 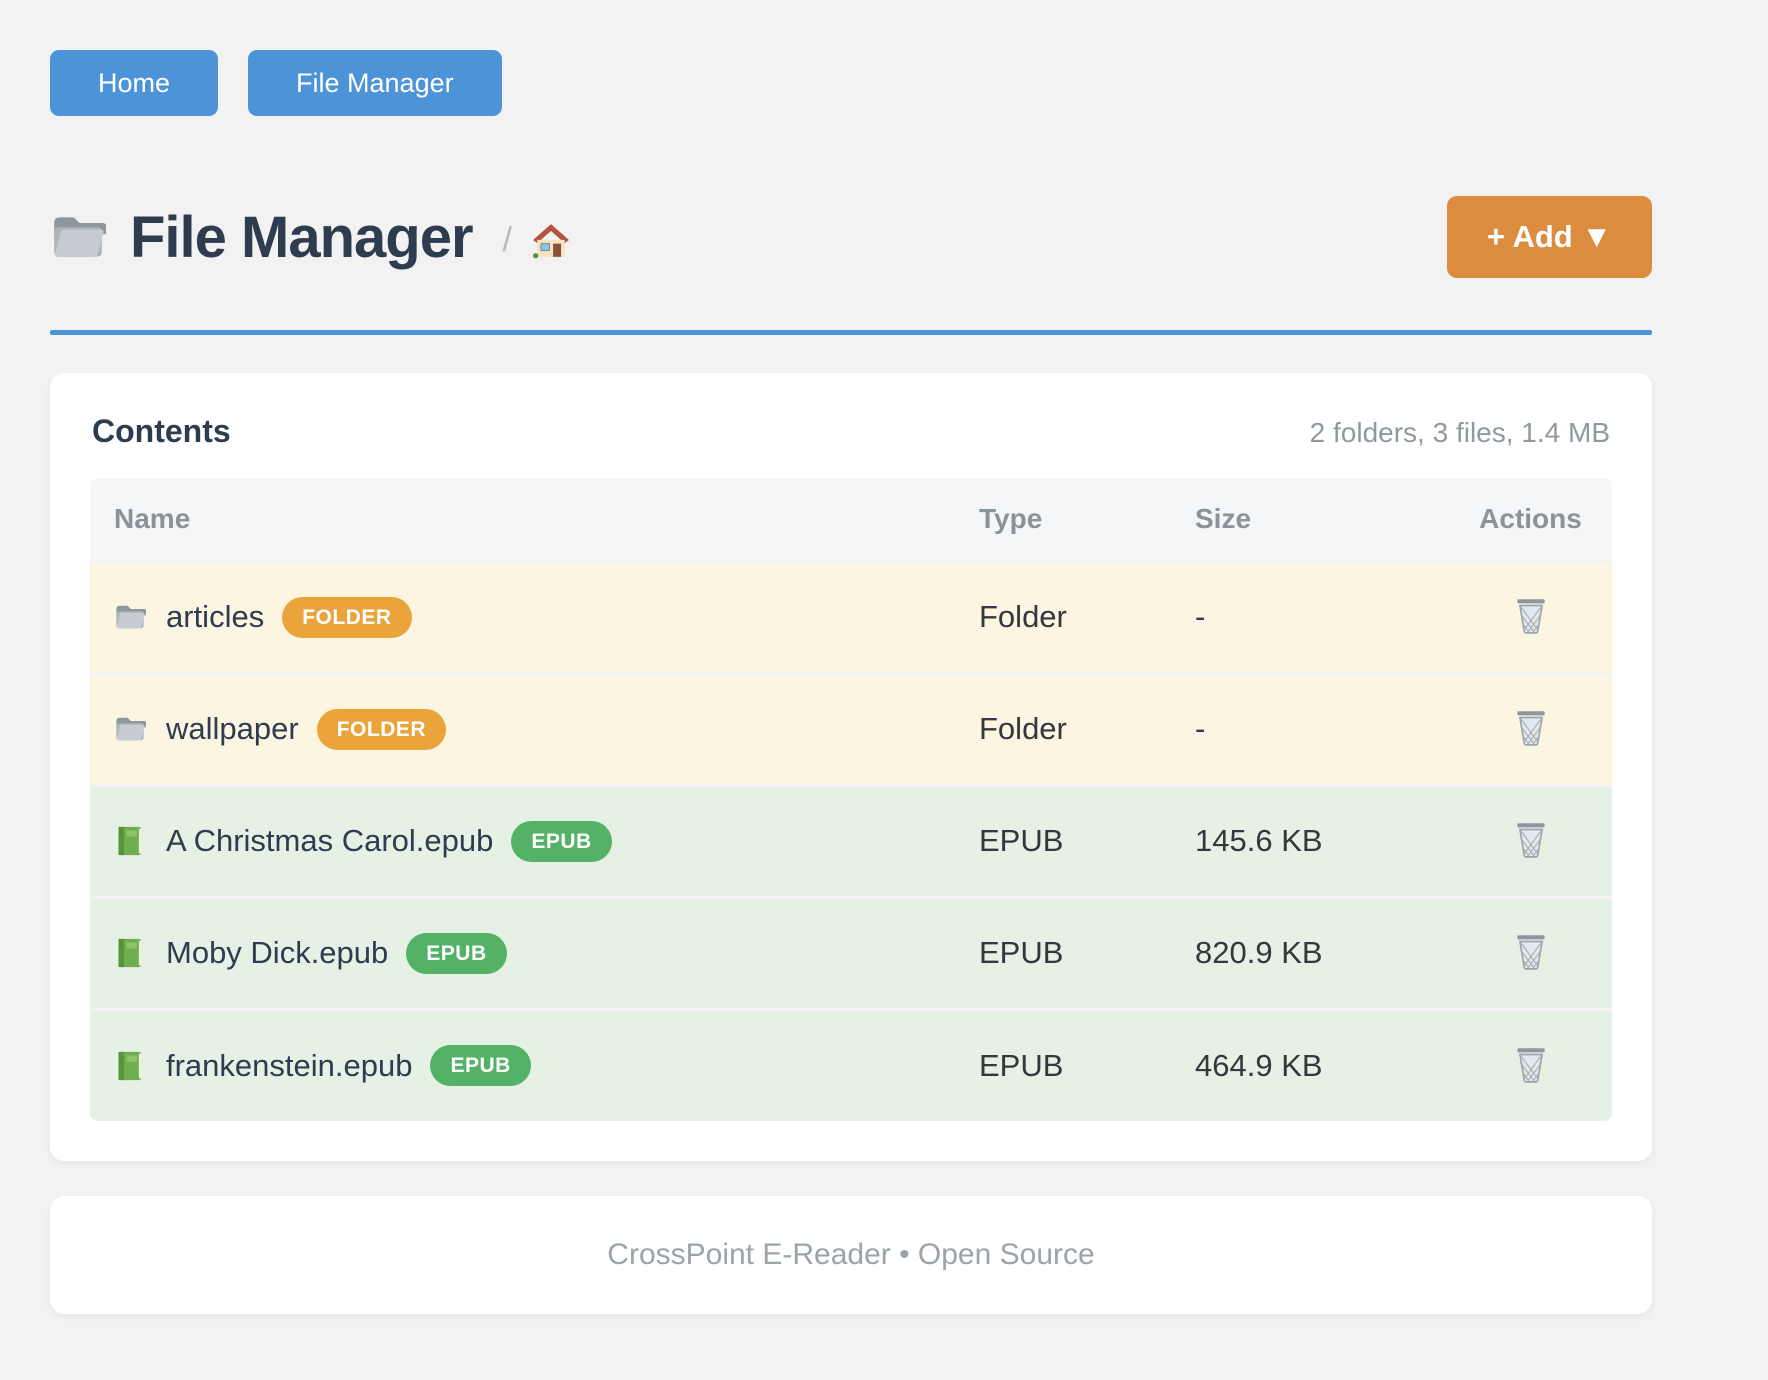 I want to click on table-row: frankenstein.epub EPUB EPUB 464.9 KB, so click(x=851, y=1064).